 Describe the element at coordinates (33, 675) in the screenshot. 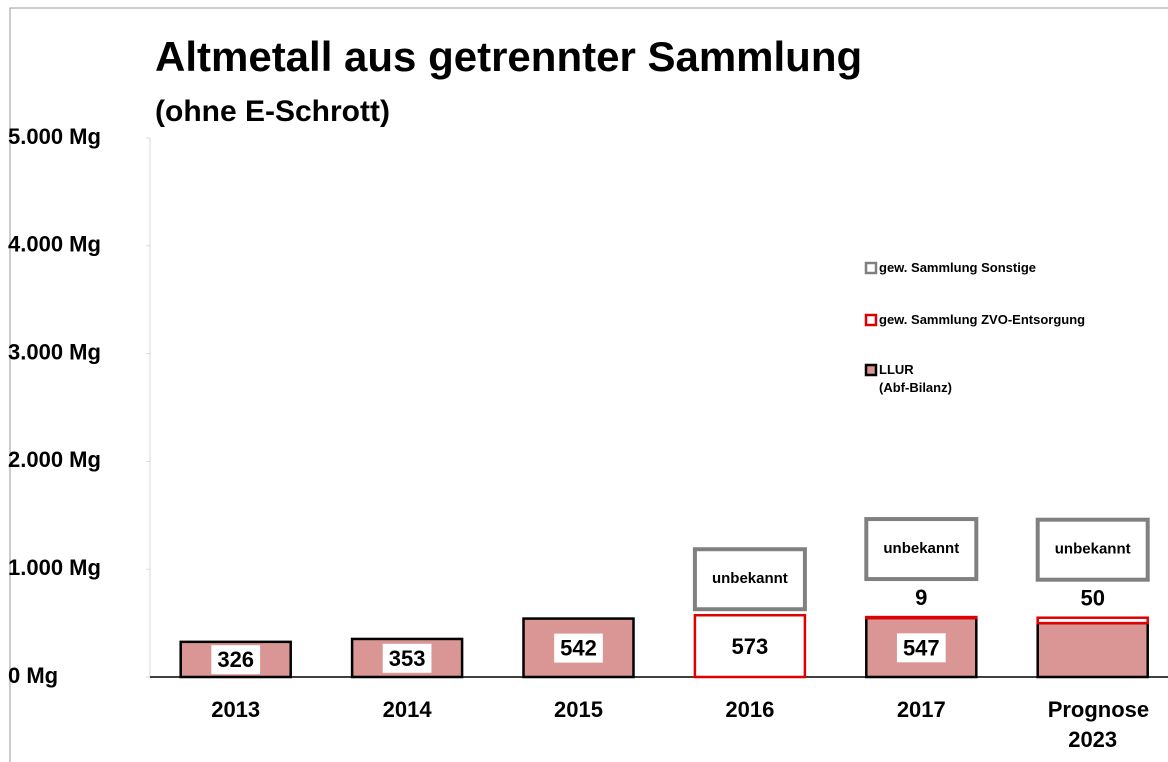

I see `y-tick-label: 0 Mg` at that location.